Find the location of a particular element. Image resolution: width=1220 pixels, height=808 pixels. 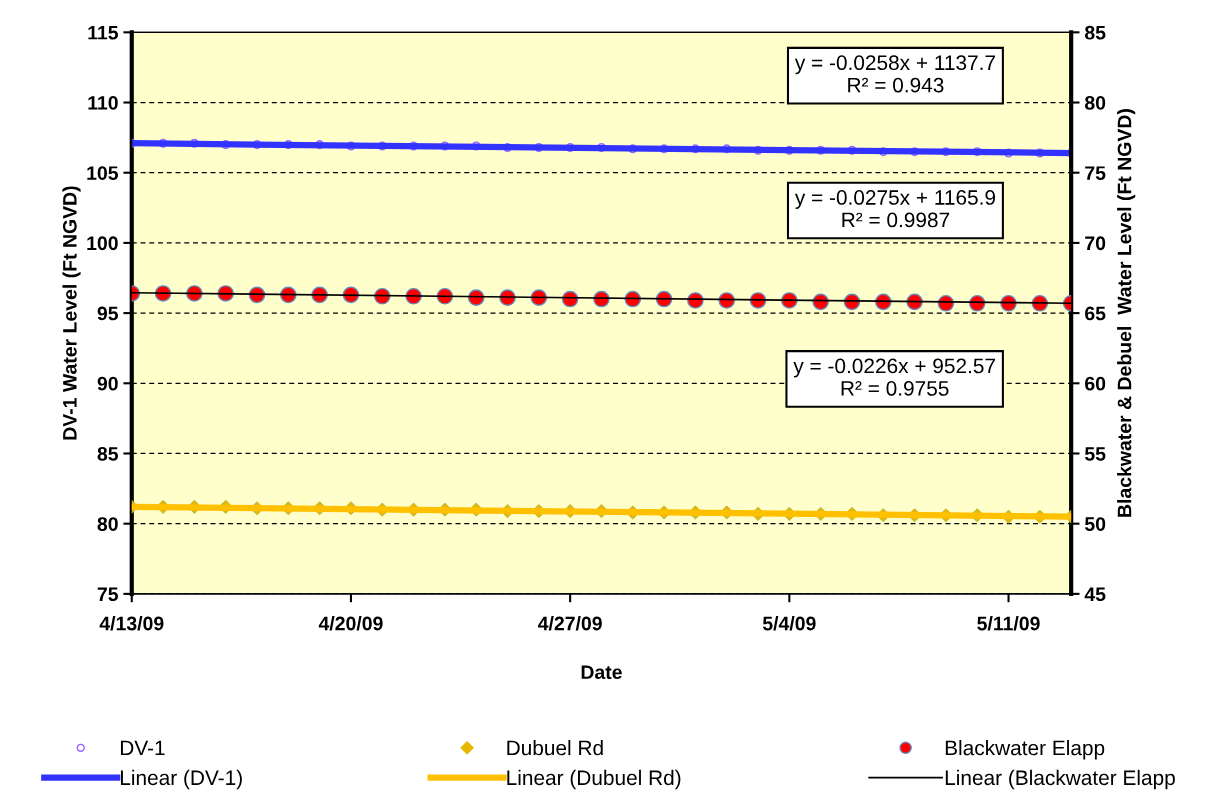

y-tick-label: 105 is located at coordinates (103, 173).